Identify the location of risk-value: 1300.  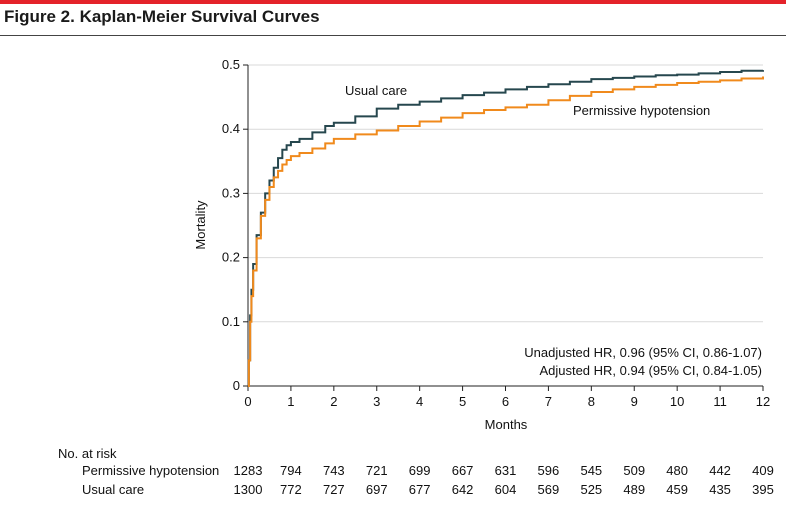
(248, 489).